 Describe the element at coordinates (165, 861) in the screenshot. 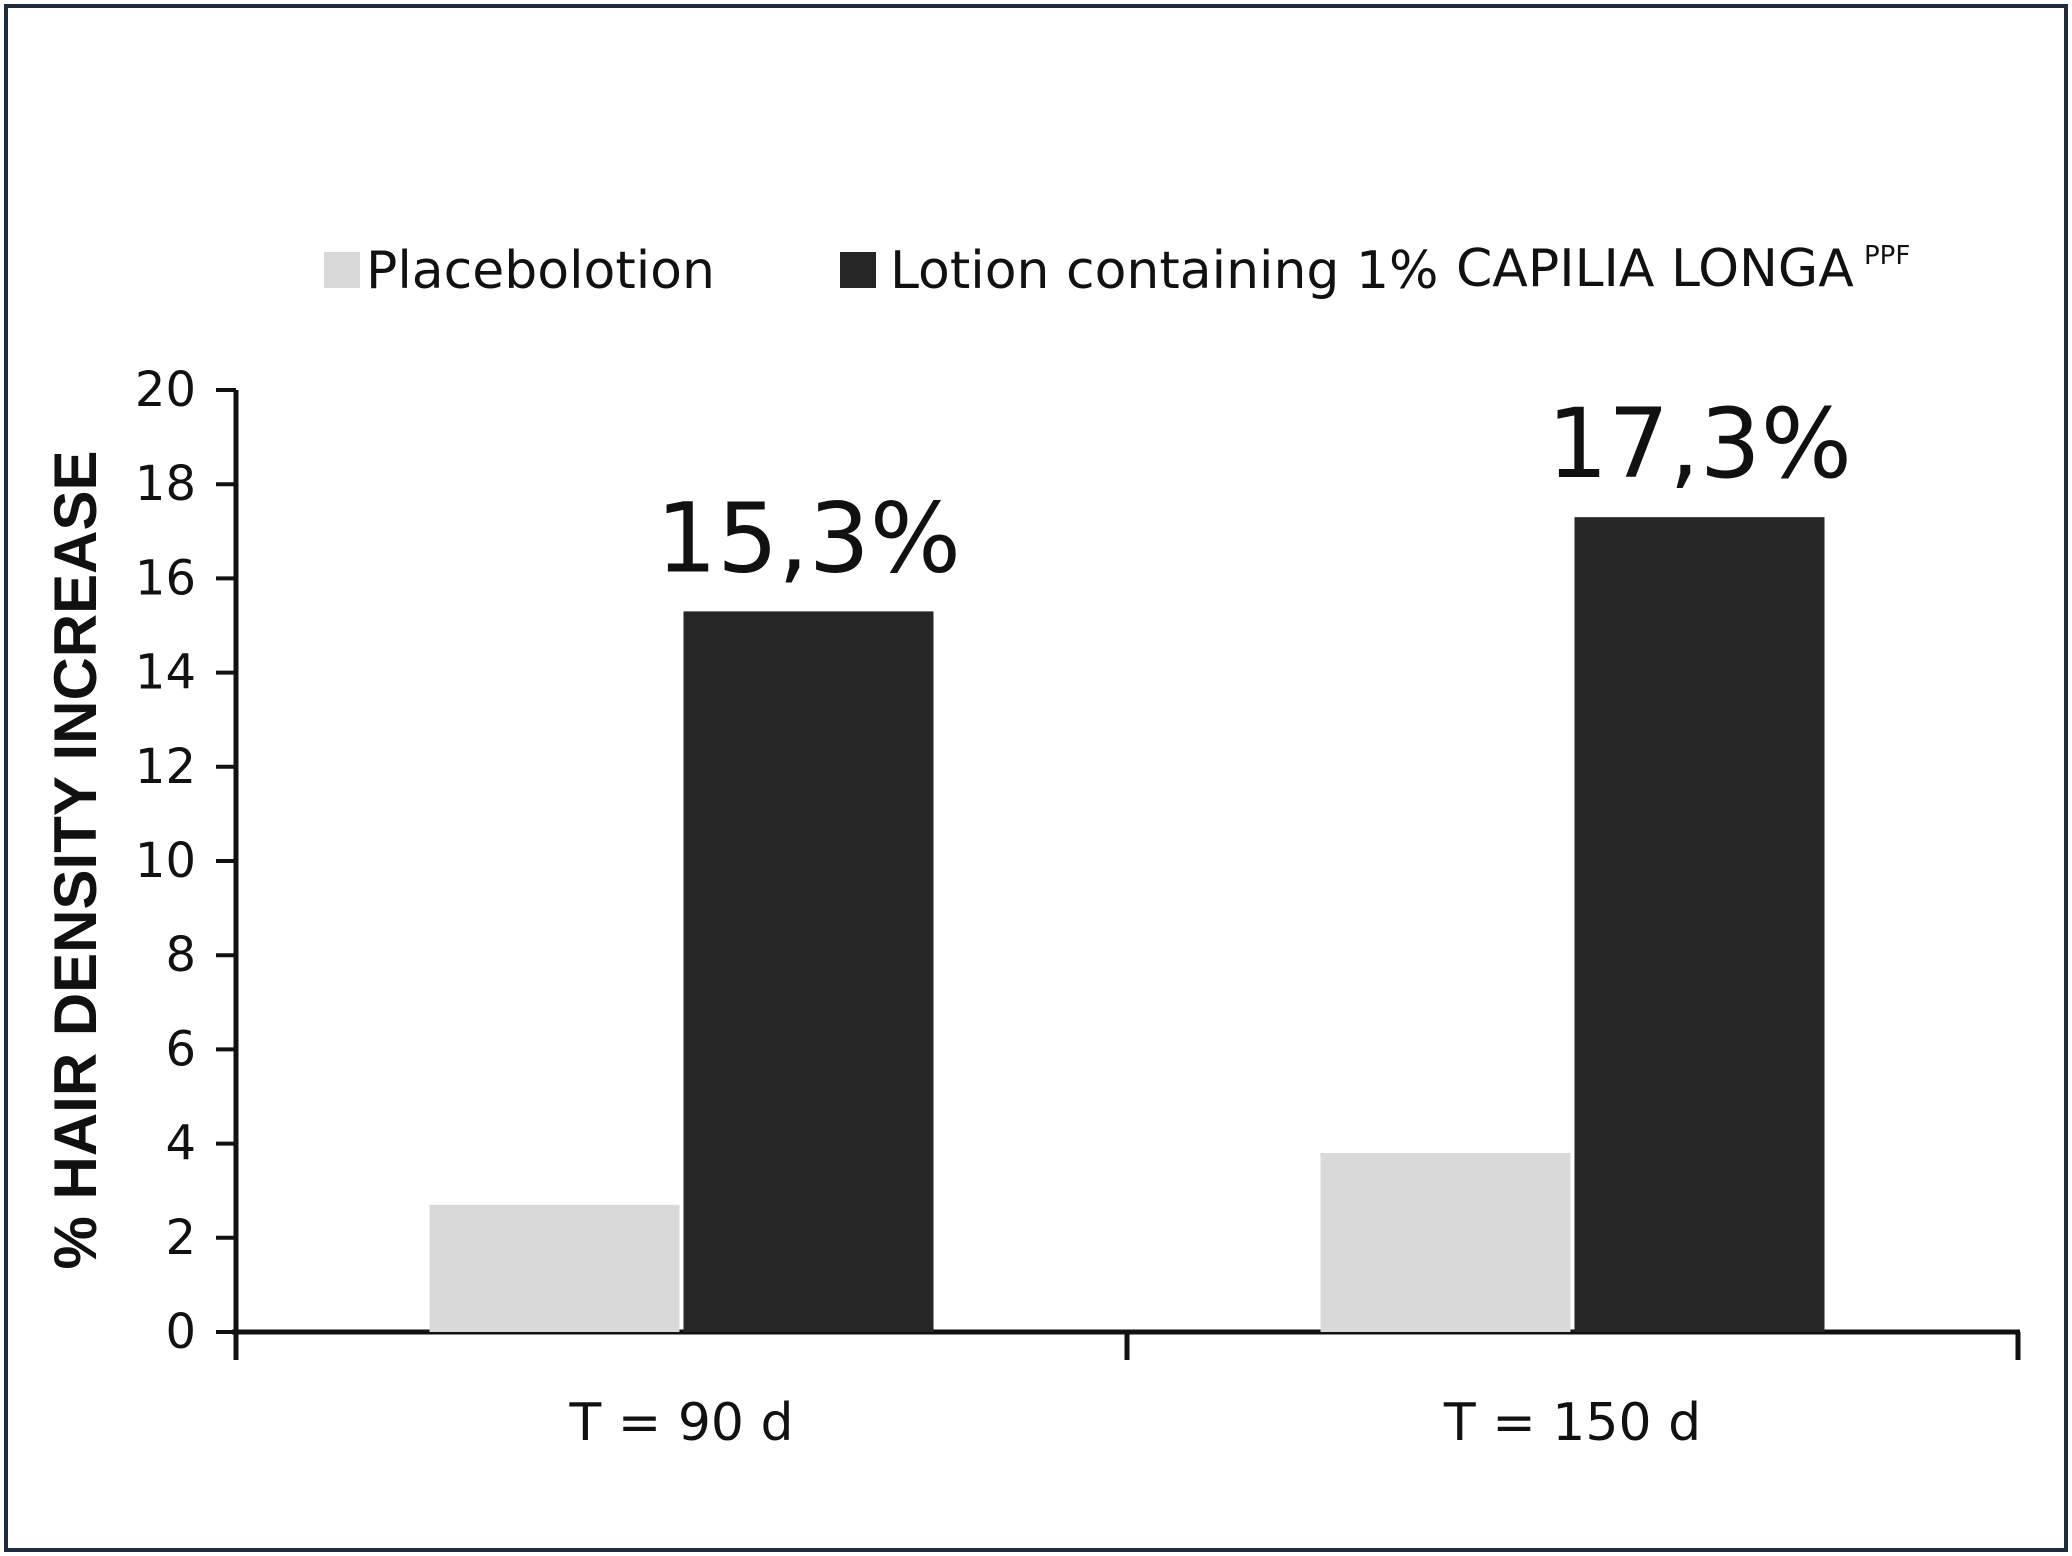

I see `y-tick-label: 10` at that location.